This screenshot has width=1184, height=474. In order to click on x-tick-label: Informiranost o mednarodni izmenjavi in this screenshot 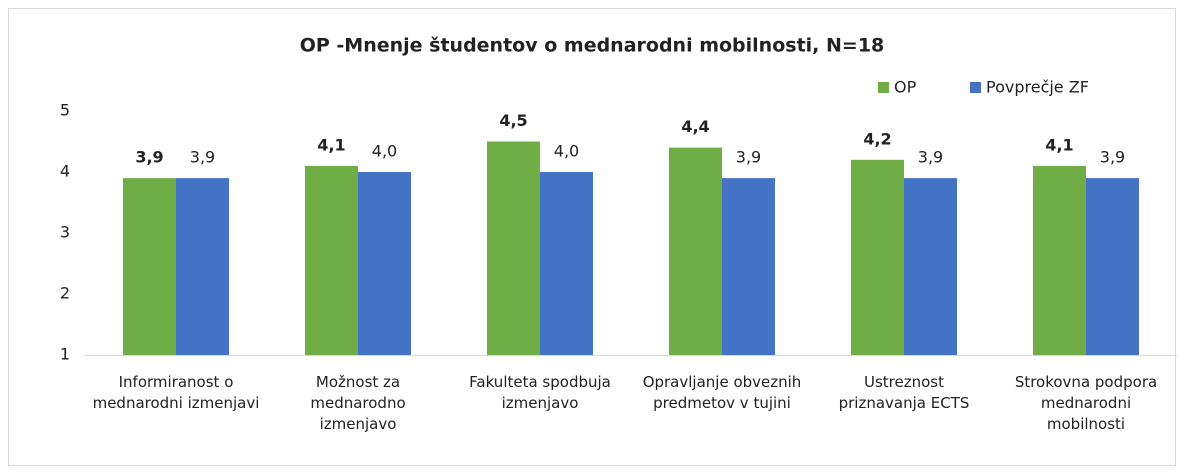, I will do `click(176, 392)`.